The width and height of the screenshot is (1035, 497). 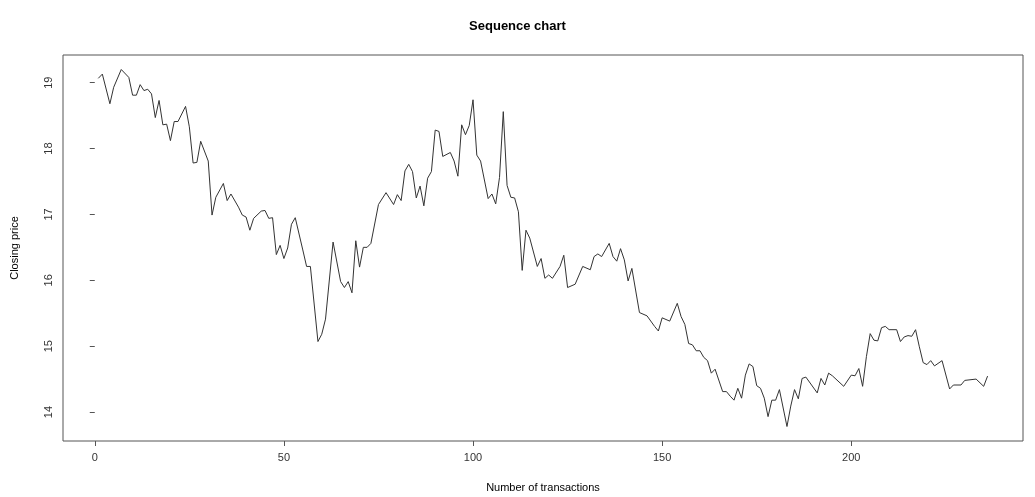 What do you see at coordinates (473, 456) in the screenshot?
I see `x-tick-label: 100` at bounding box center [473, 456].